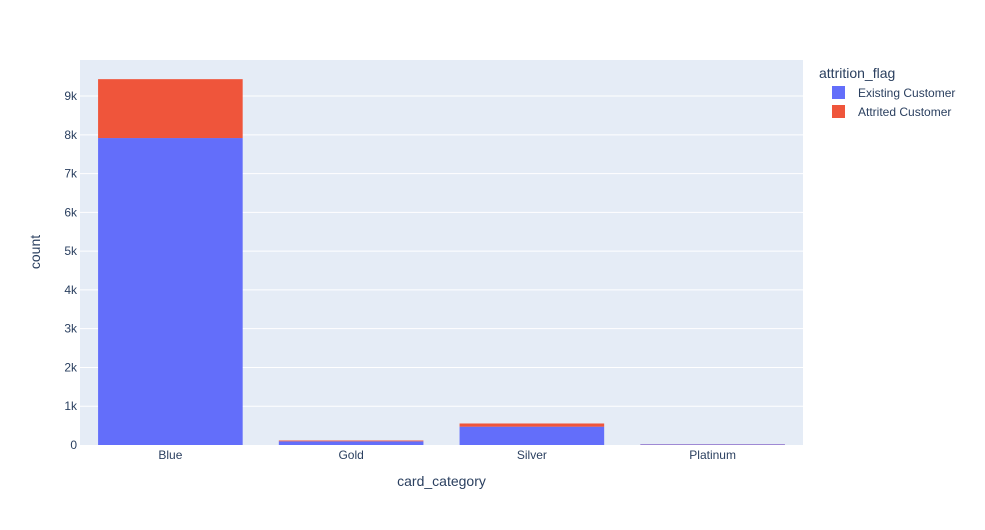 The image size is (985, 530). Describe the element at coordinates (857, 73) in the screenshot. I see `legend-title: attrition_flag` at that location.